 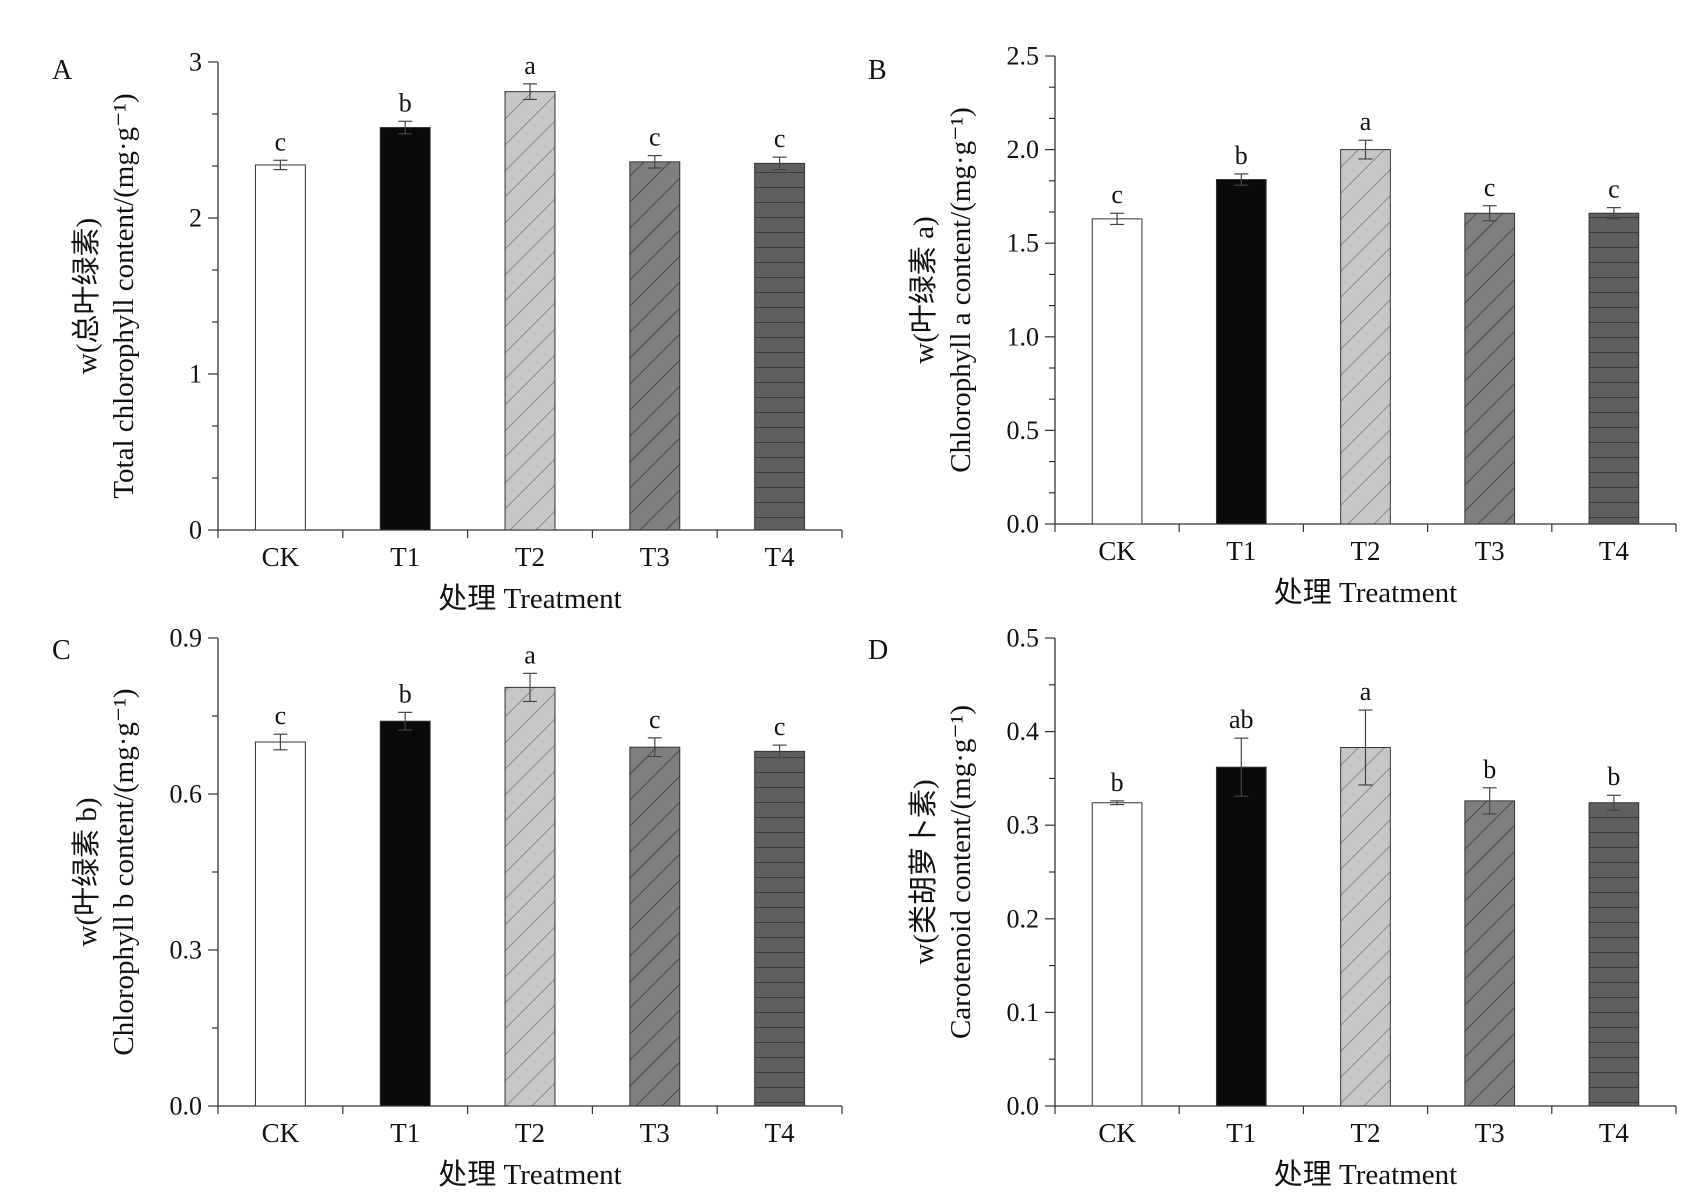 I want to click on y-tick-label: 2, so click(x=195, y=218).